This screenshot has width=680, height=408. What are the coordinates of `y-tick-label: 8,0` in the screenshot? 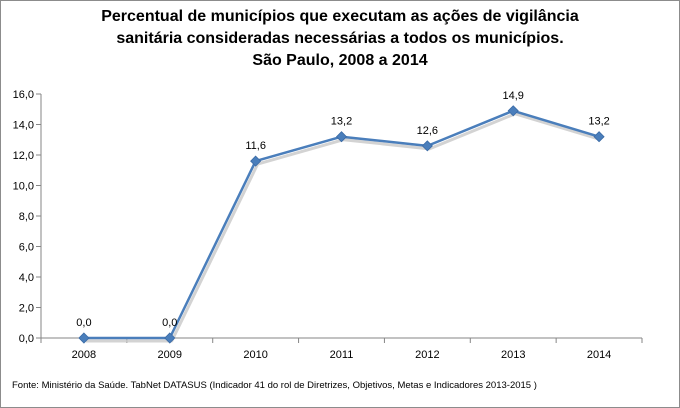 It's located at (26, 217).